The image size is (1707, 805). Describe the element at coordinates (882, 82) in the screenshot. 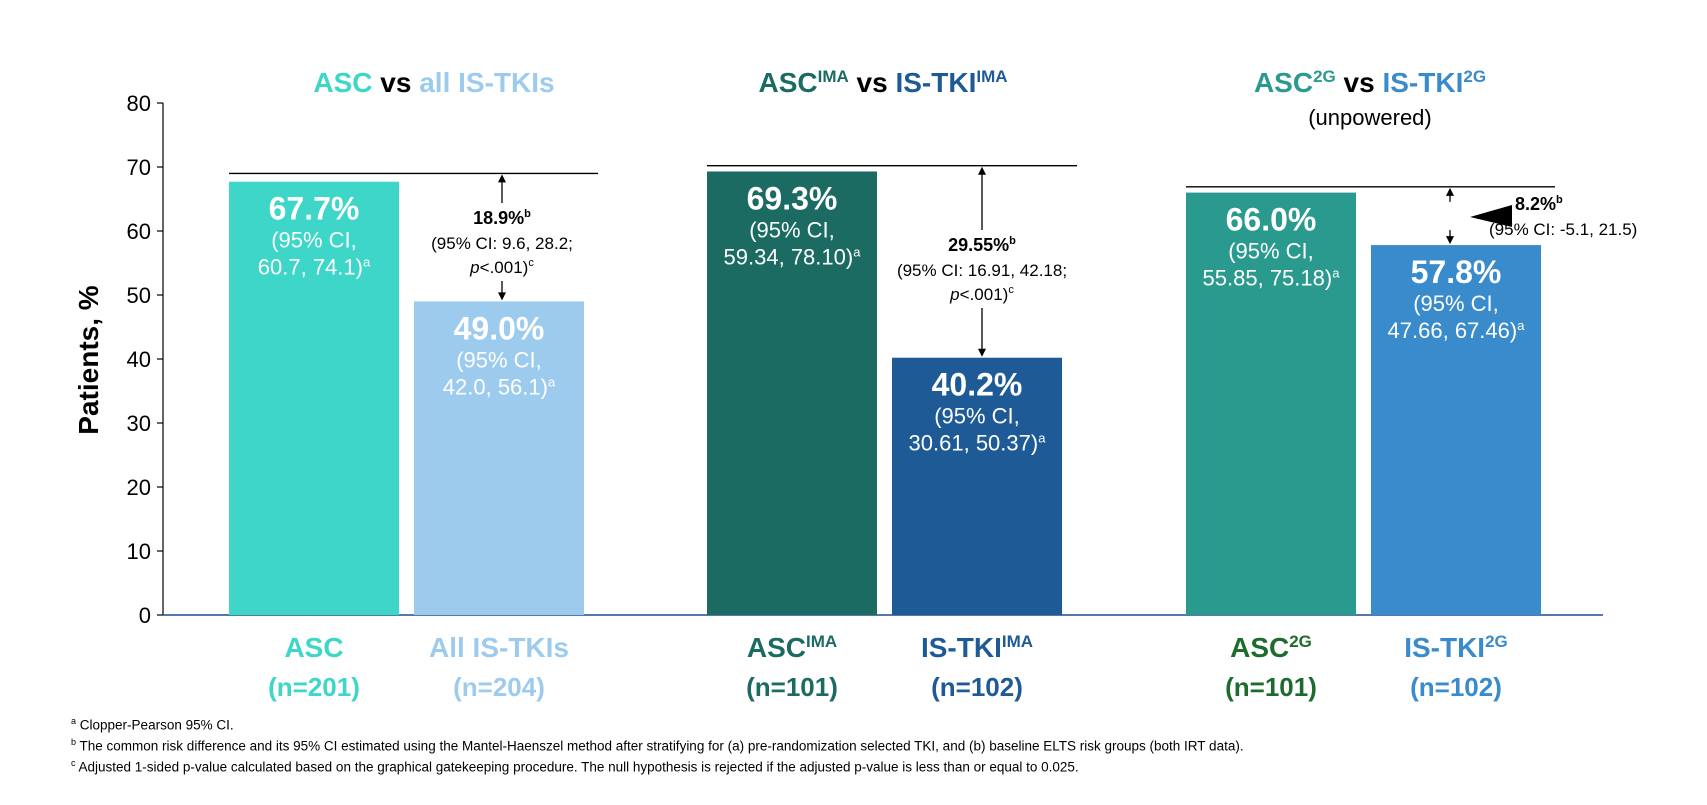

I see `group-title: ASCIMA vs IS-TKIIMA` at that location.